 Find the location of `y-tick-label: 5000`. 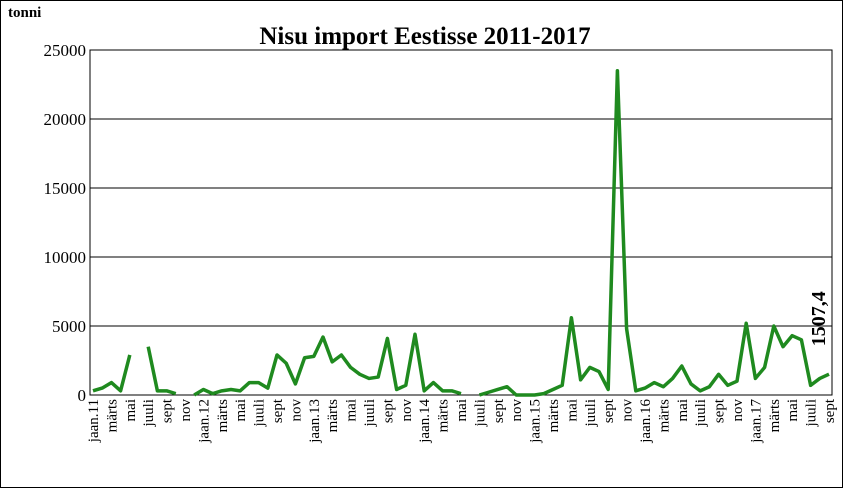

y-tick-label: 5000 is located at coordinates (69, 326).